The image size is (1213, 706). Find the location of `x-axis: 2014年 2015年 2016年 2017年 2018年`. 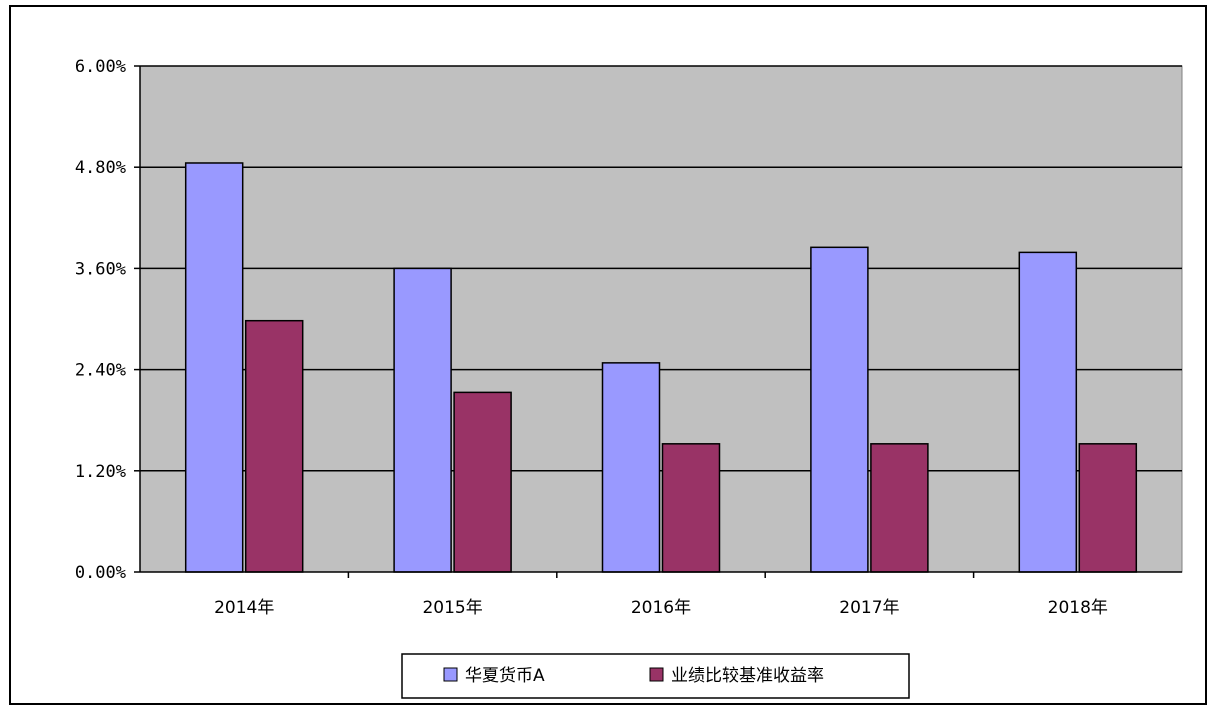

x-axis: 2014年 2015年 2016年 2017年 2018年 is located at coordinates (661, 595).